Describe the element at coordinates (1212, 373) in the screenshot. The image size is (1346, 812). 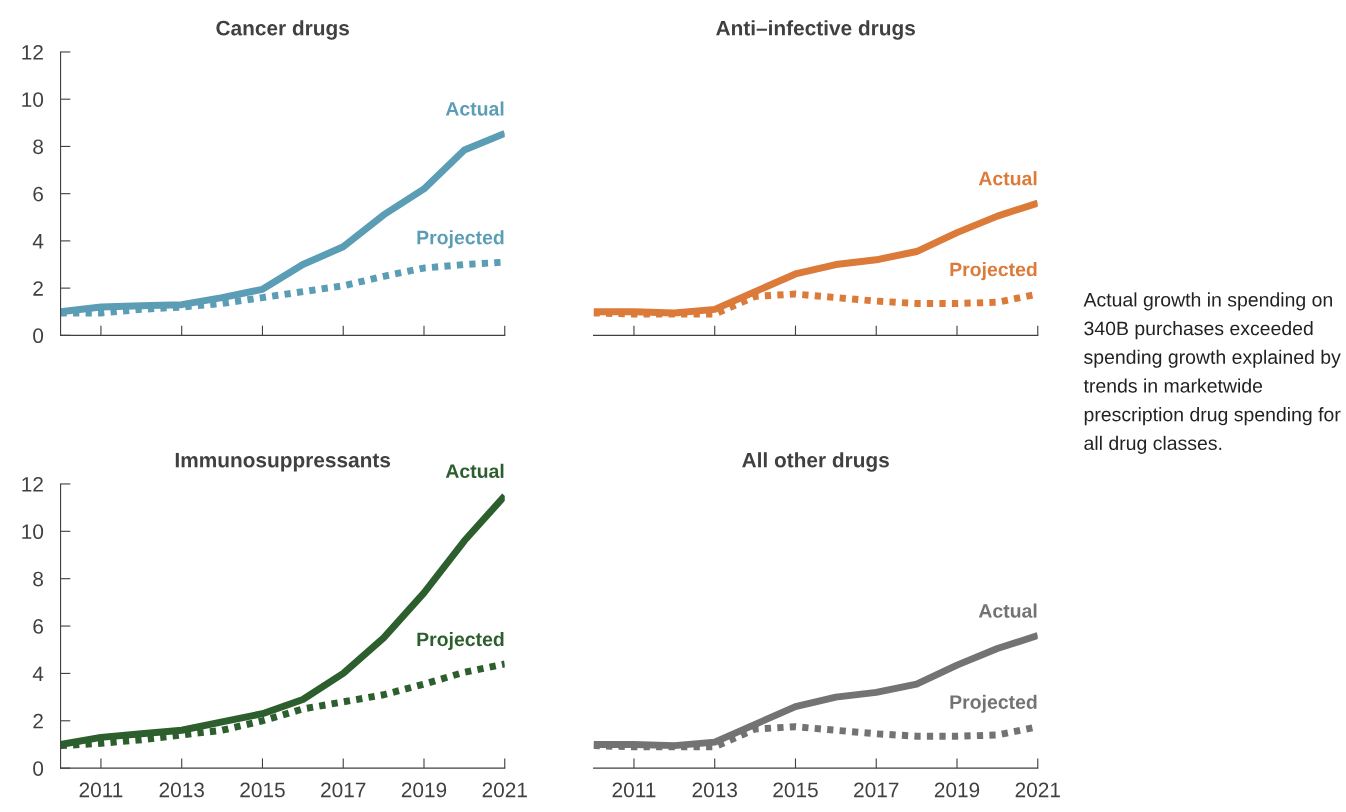
I see `text: Actual growth in spending on 340B purchases exceeded spending growth explained by trends in marketwide prescription drug spending for all drug classes.` at that location.